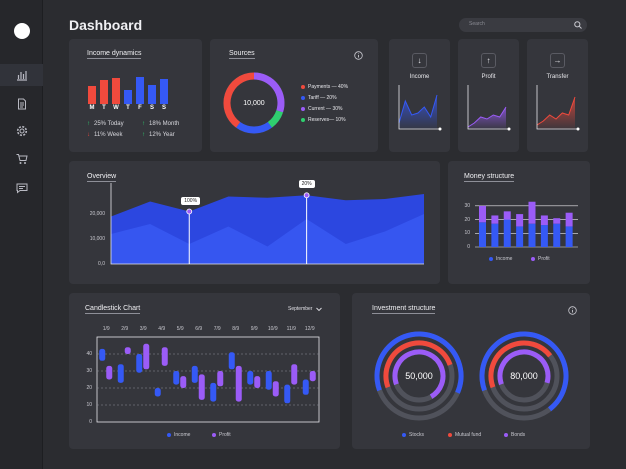  I want to click on y-tick-label: 10, so click(467, 233).